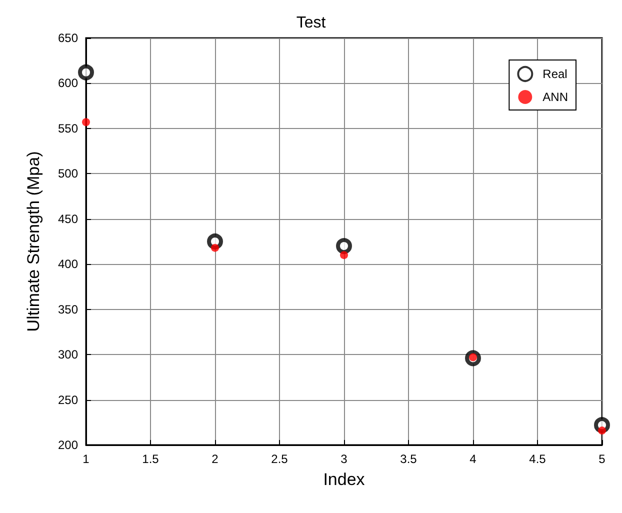 This screenshot has width=622, height=513. I want to click on chart-title: Test, so click(311, 23).